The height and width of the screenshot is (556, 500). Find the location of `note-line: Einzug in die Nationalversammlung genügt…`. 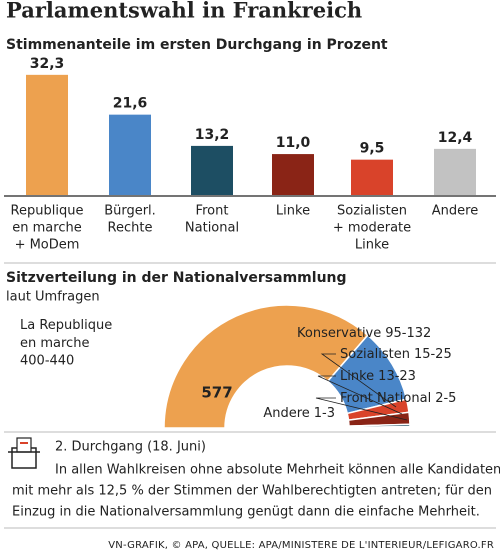

note-line: Einzug in die Nationalversammlung genügt… is located at coordinates (246, 512).